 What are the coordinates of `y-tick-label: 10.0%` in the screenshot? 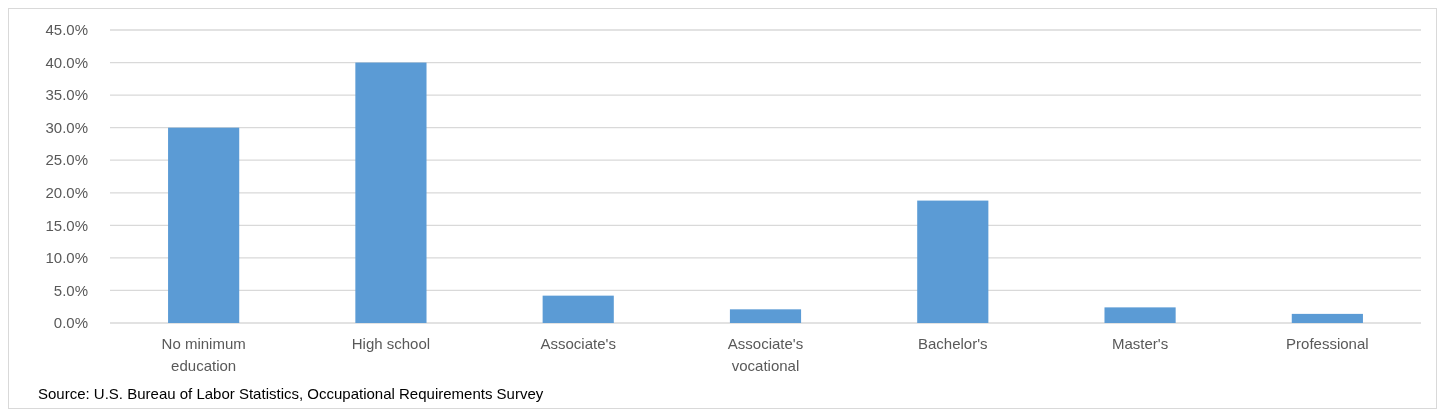 It's located at (66, 258).